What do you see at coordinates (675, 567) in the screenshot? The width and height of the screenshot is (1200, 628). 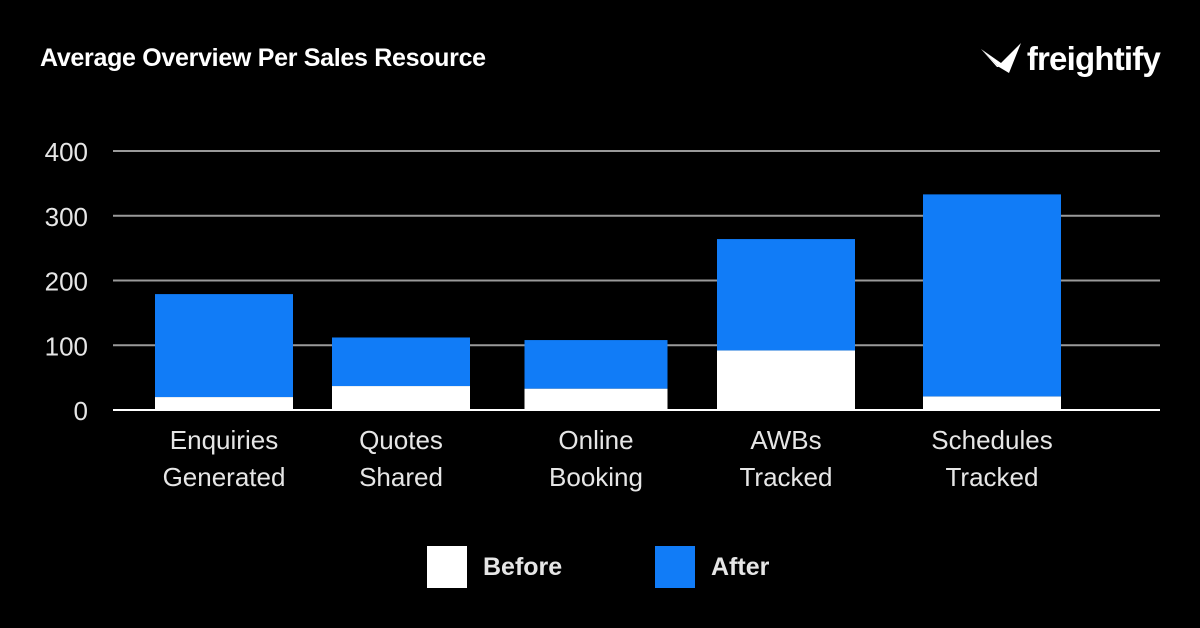 I see `legend-swatch-after` at bounding box center [675, 567].